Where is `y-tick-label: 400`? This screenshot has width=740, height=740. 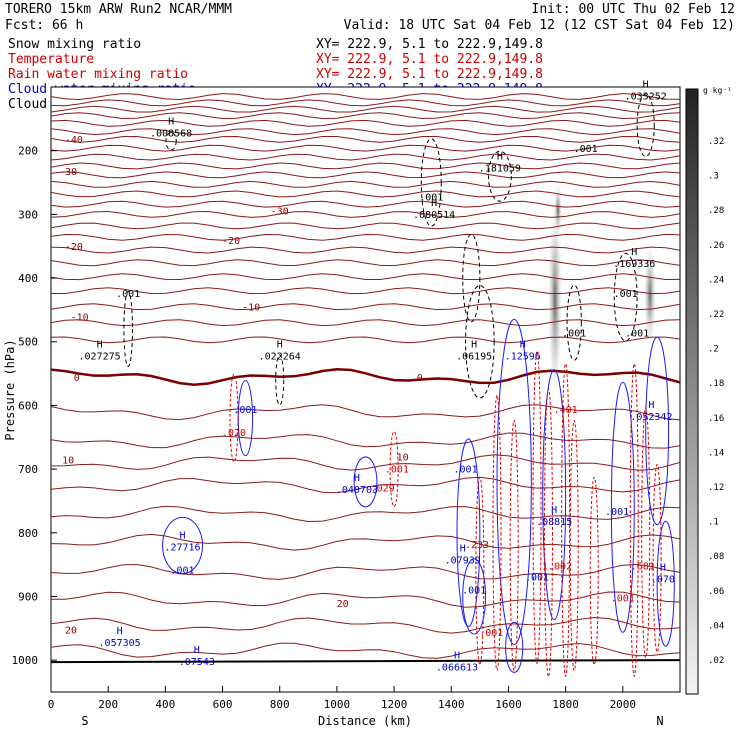
y-tick-label: 400 is located at coordinates (28, 278).